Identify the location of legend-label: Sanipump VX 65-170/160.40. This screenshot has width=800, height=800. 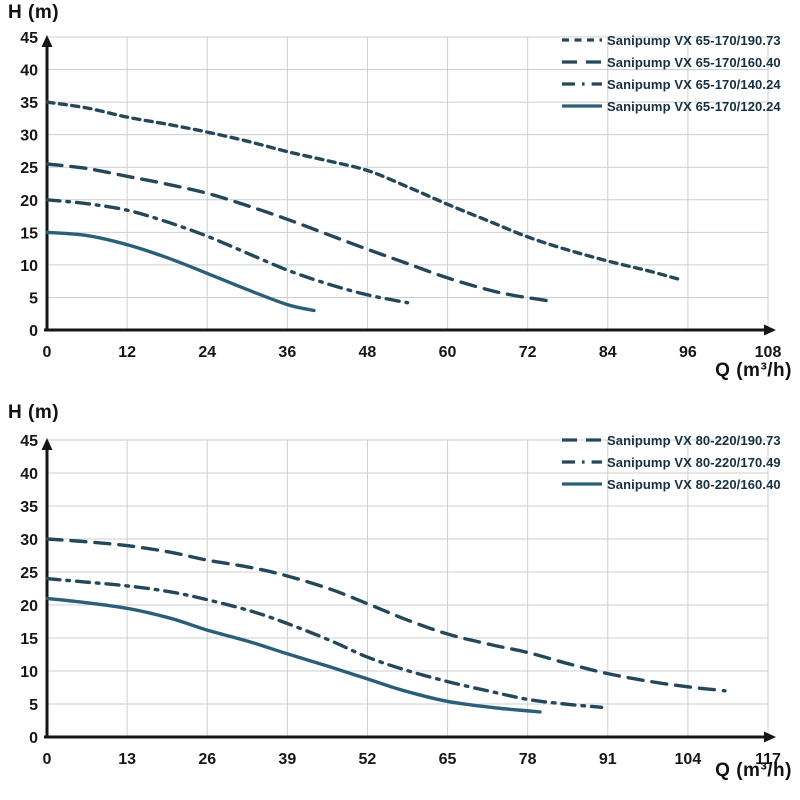
(694, 62).